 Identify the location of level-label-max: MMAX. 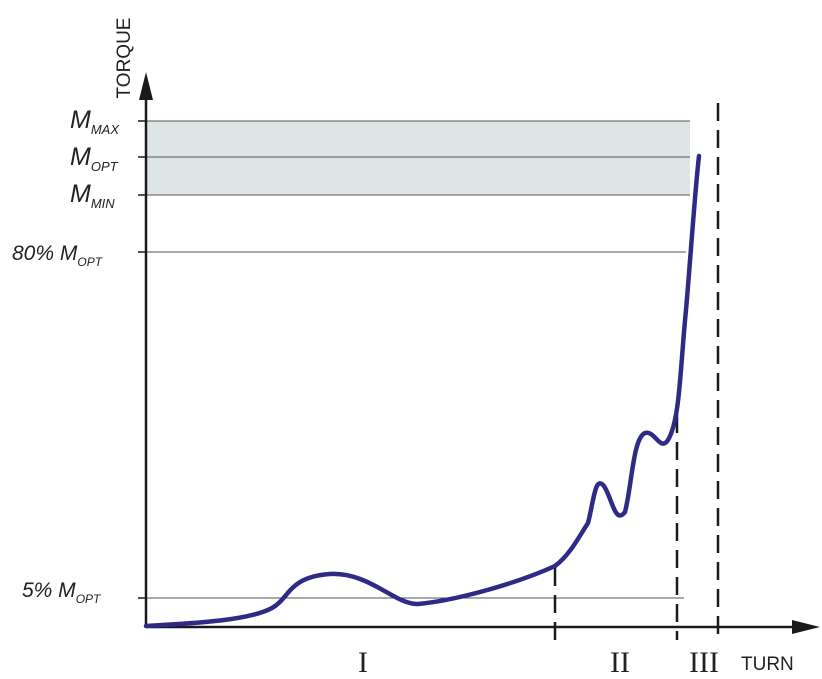
(95, 121).